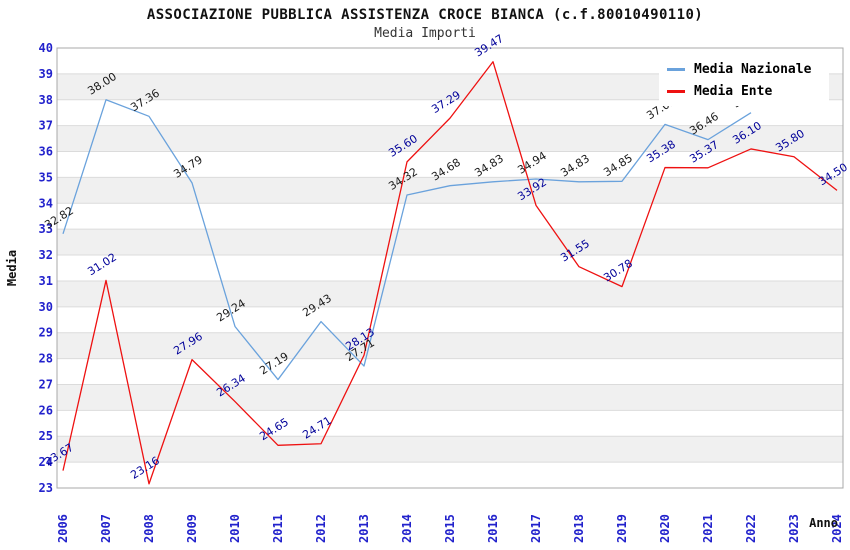  I want to click on y-tick-label: 26, so click(46, 410).